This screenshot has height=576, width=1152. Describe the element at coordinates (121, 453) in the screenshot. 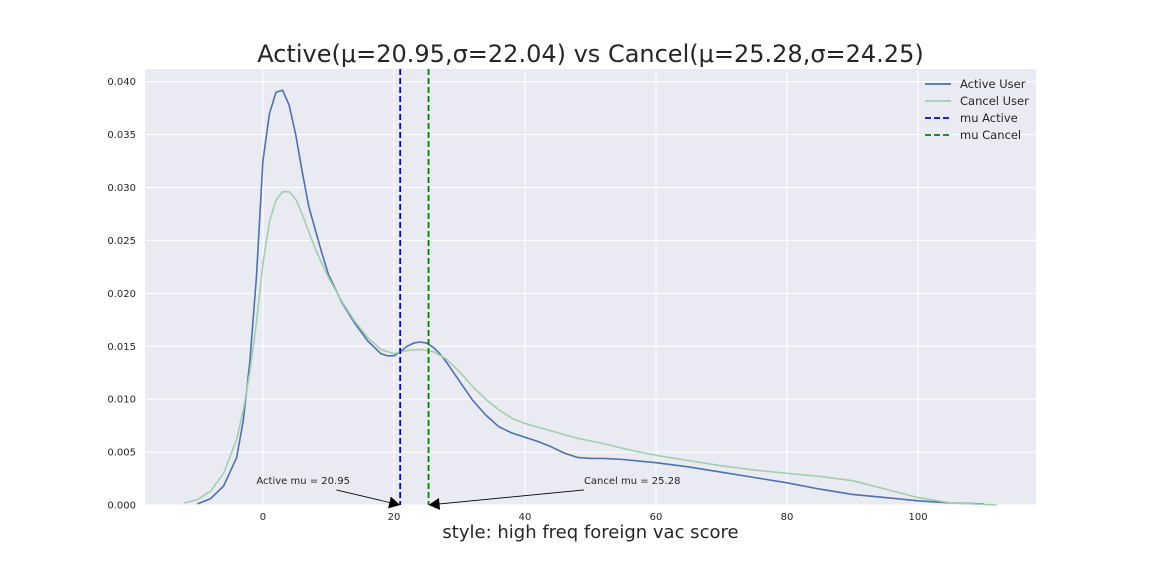

I see `y-tick-label: 0.005` at that location.